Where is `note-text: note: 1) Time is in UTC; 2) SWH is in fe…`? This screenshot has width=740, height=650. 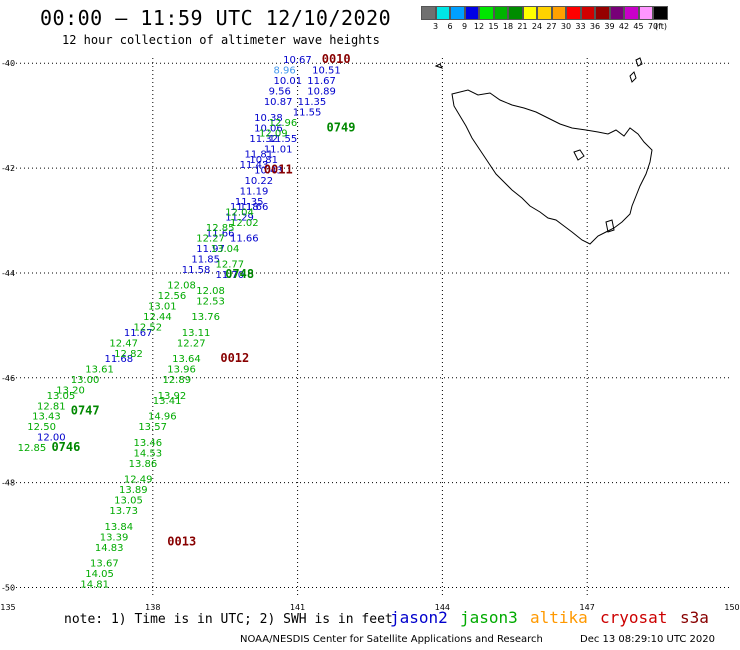
note-text: note: 1) Time is in UTC; 2) SWH is in fe… is located at coordinates (228, 619).